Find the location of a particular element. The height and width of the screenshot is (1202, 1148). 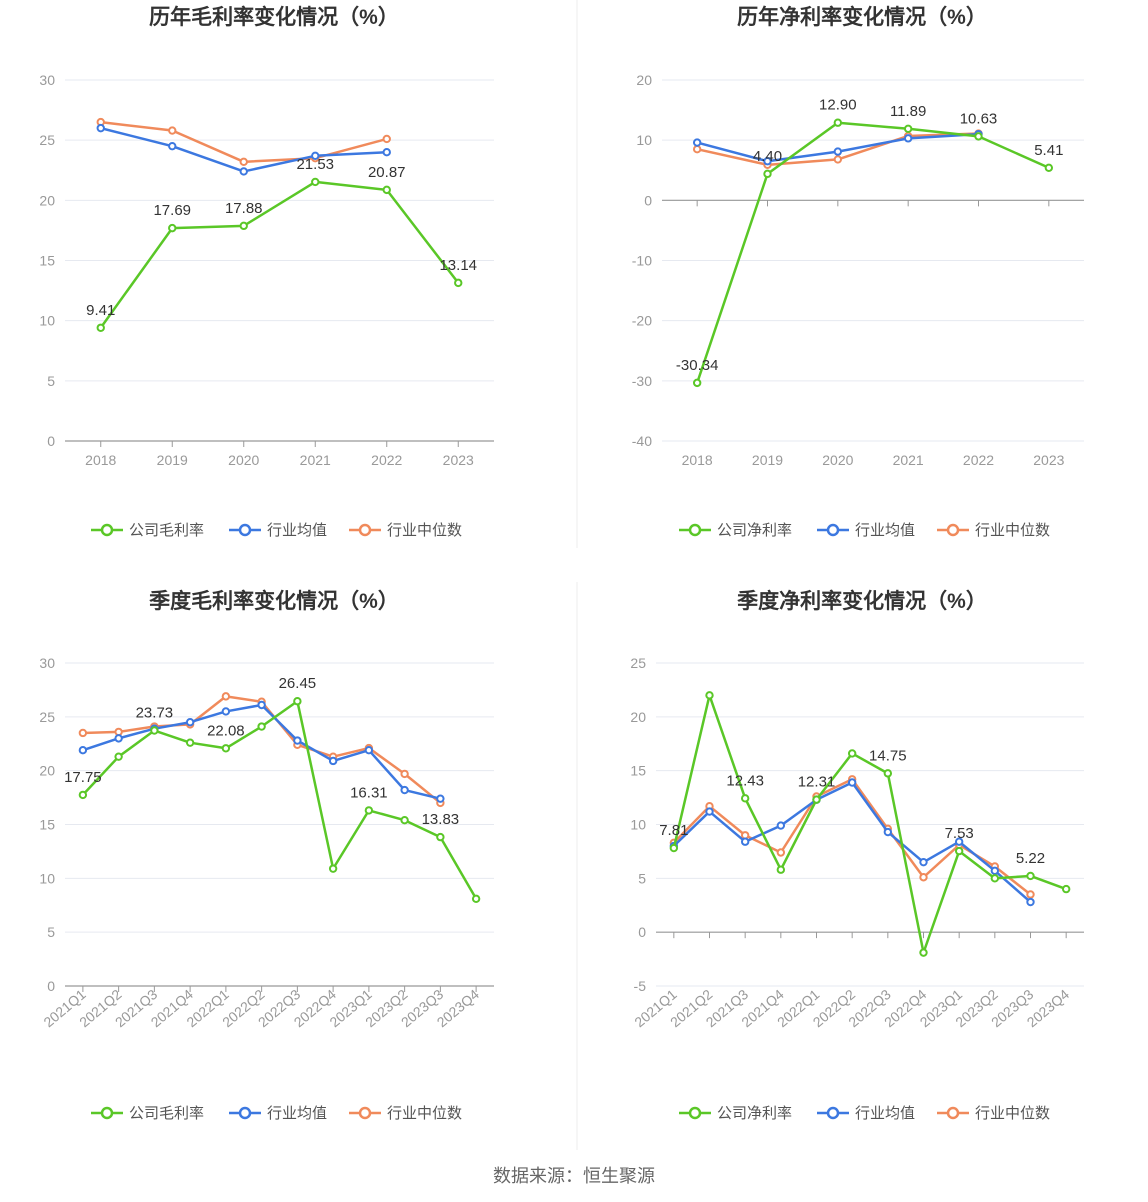

series-line-average is located at coordinates (852, 842).